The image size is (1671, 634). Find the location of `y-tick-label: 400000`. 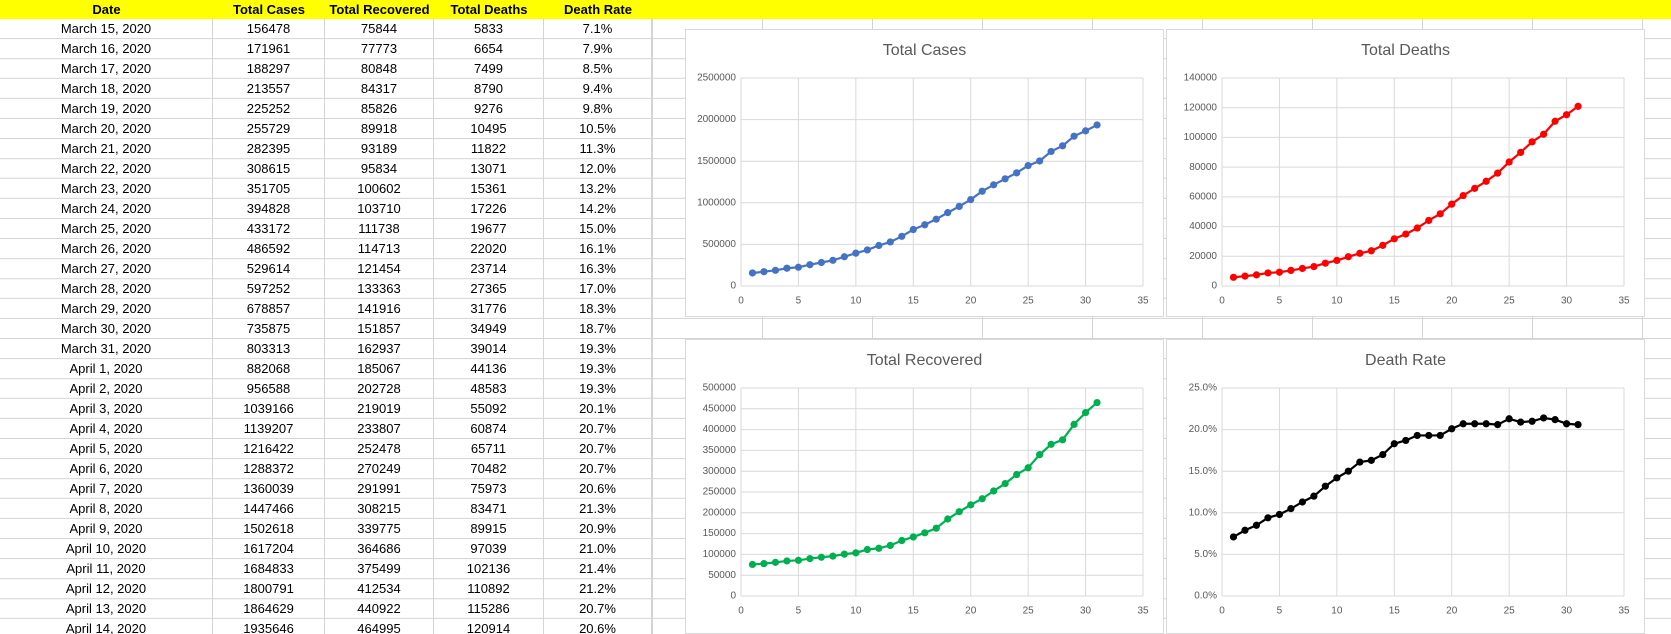

y-tick-label: 400000 is located at coordinates (720, 429).